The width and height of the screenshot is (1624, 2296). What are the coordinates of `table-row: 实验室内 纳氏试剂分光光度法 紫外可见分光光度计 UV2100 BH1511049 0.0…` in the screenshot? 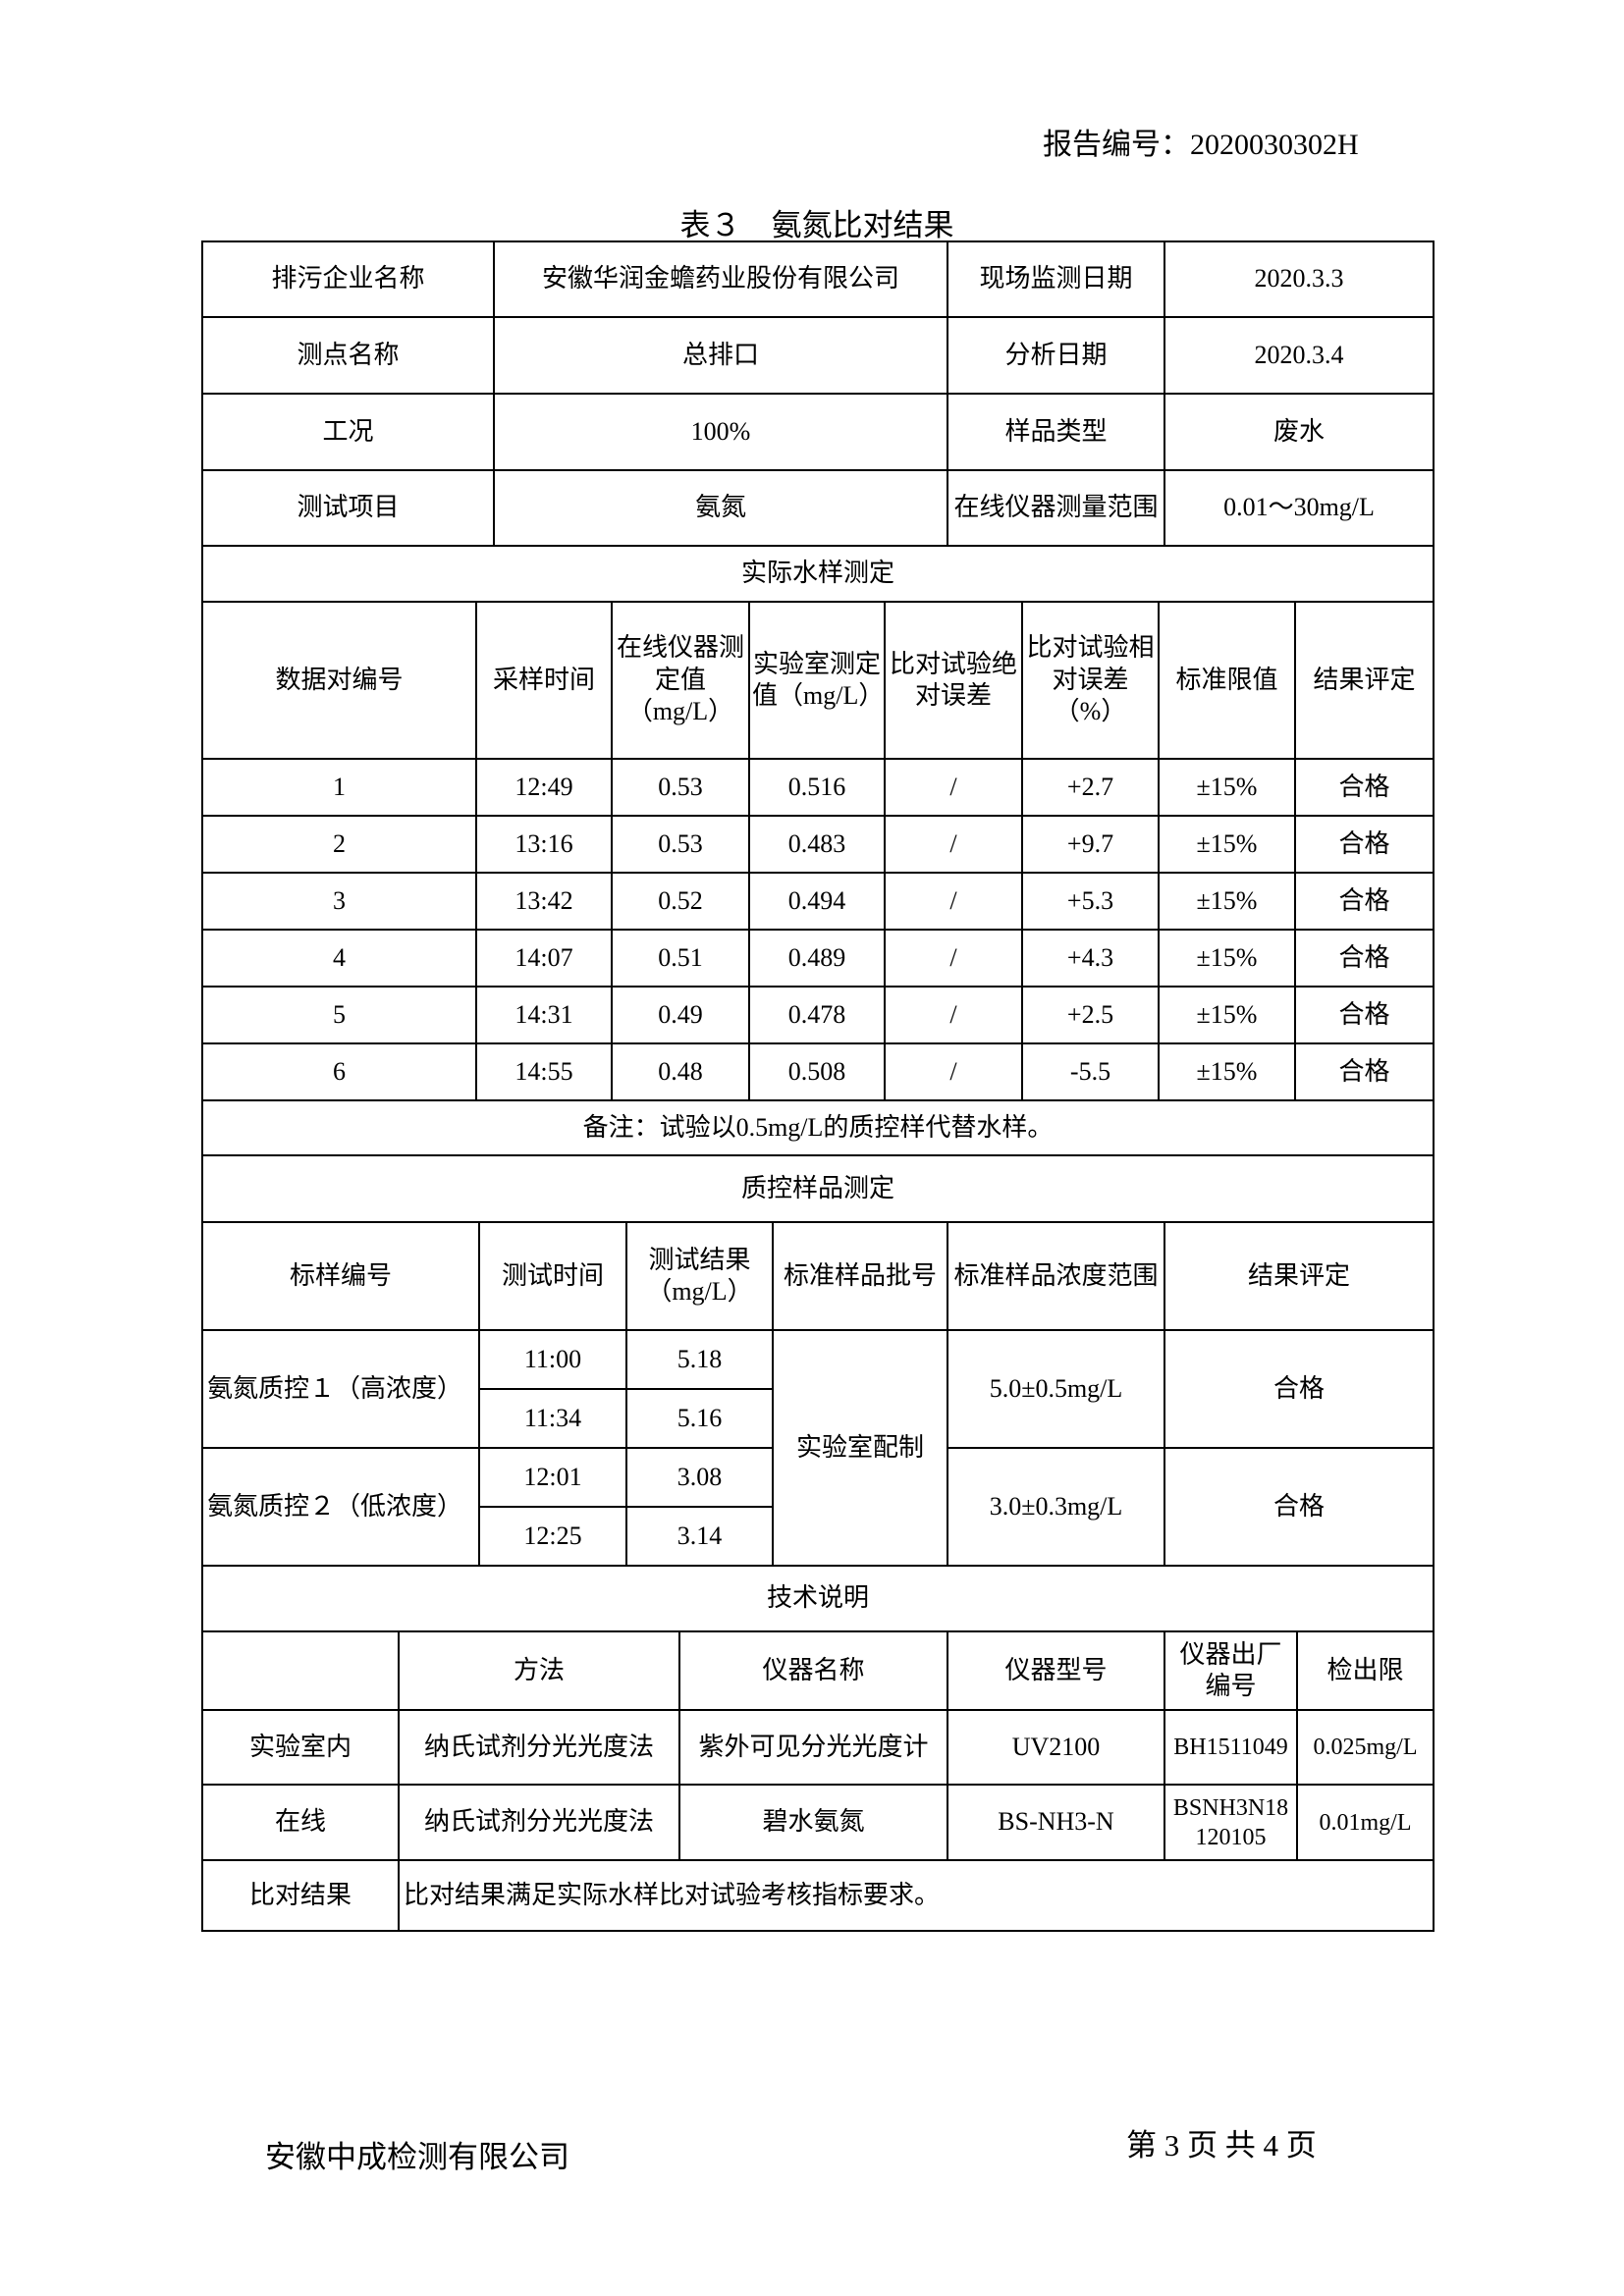 It's located at (818, 1747).